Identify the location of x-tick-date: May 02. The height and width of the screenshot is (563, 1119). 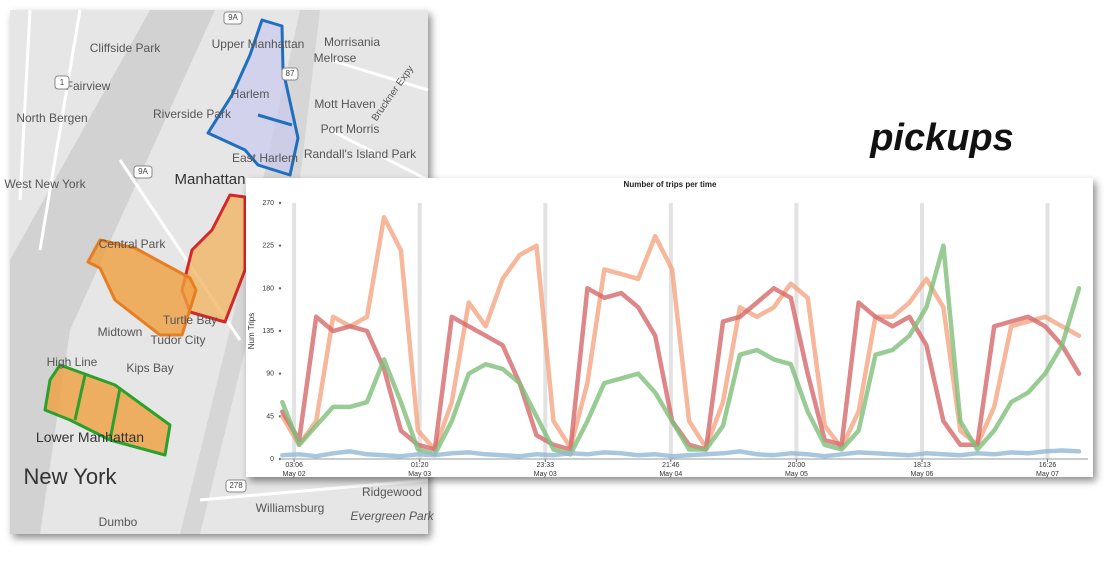
(294, 474).